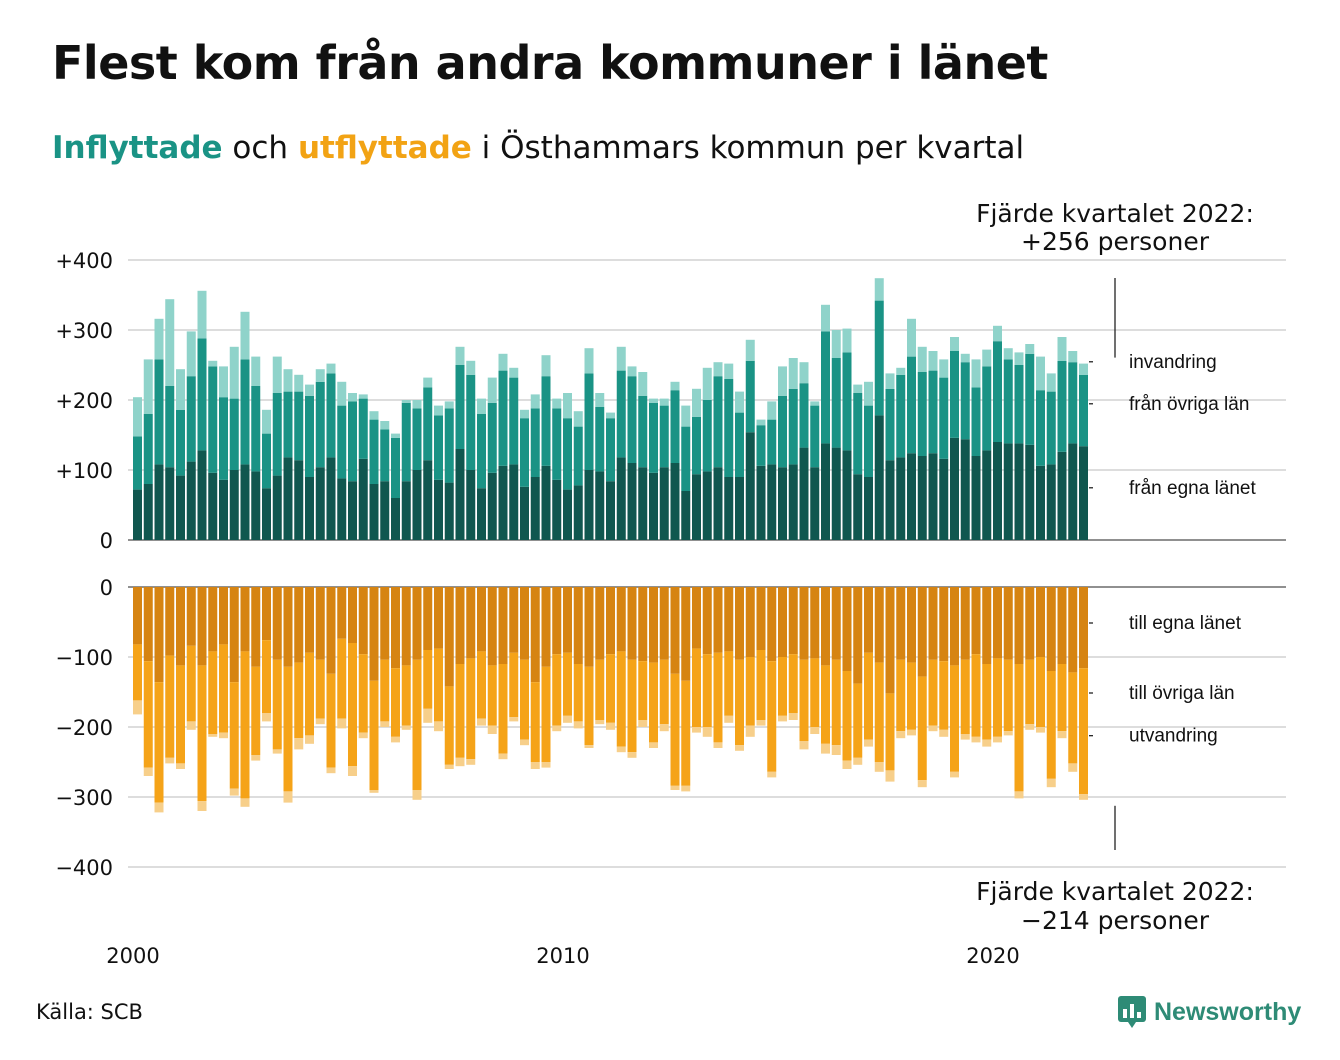  I want to click on y-tick-label-bottom: −200, so click(84, 728).